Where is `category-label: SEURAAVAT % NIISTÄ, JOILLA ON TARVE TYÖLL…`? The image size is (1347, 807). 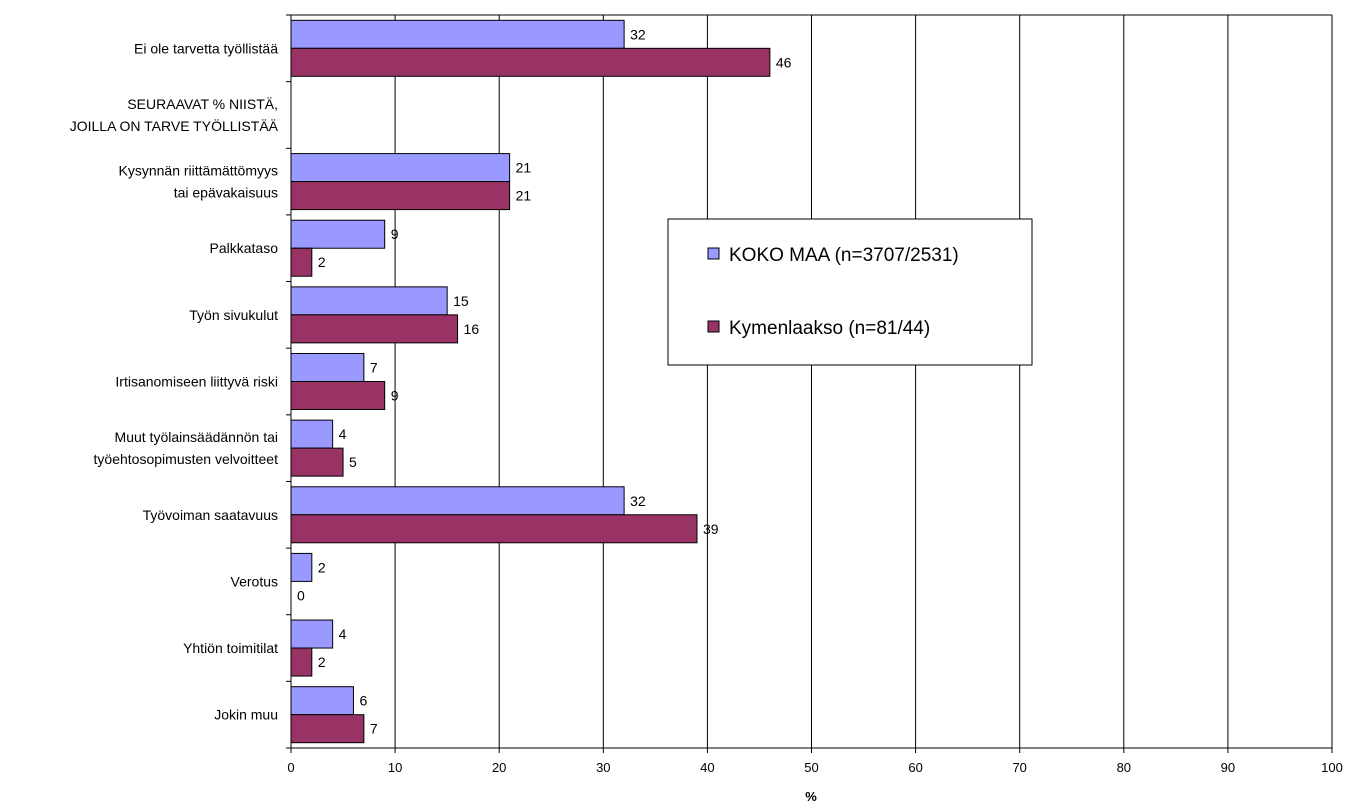 category-label: SEURAAVAT % NIISTÄ, JOILLA ON TARVE TYÖLL… is located at coordinates (174, 115).